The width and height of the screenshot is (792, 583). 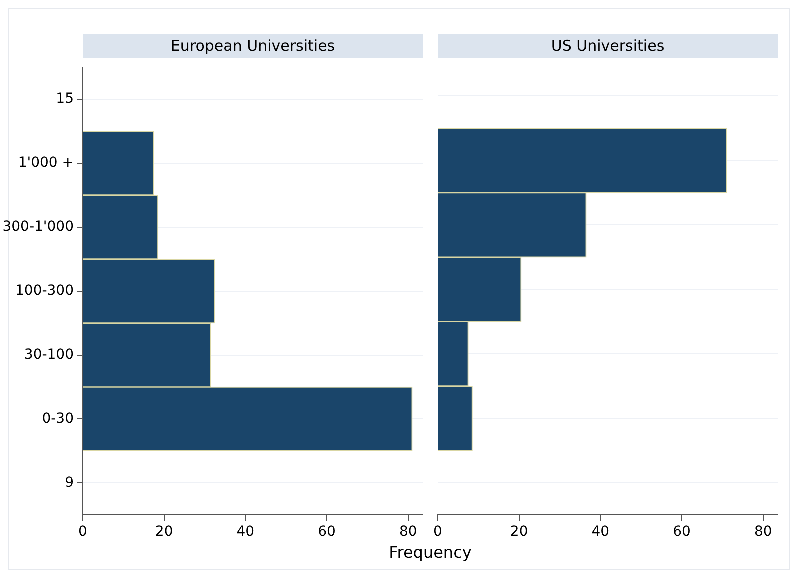 What do you see at coordinates (253, 46) in the screenshot?
I see `chart-title: European Universities` at bounding box center [253, 46].